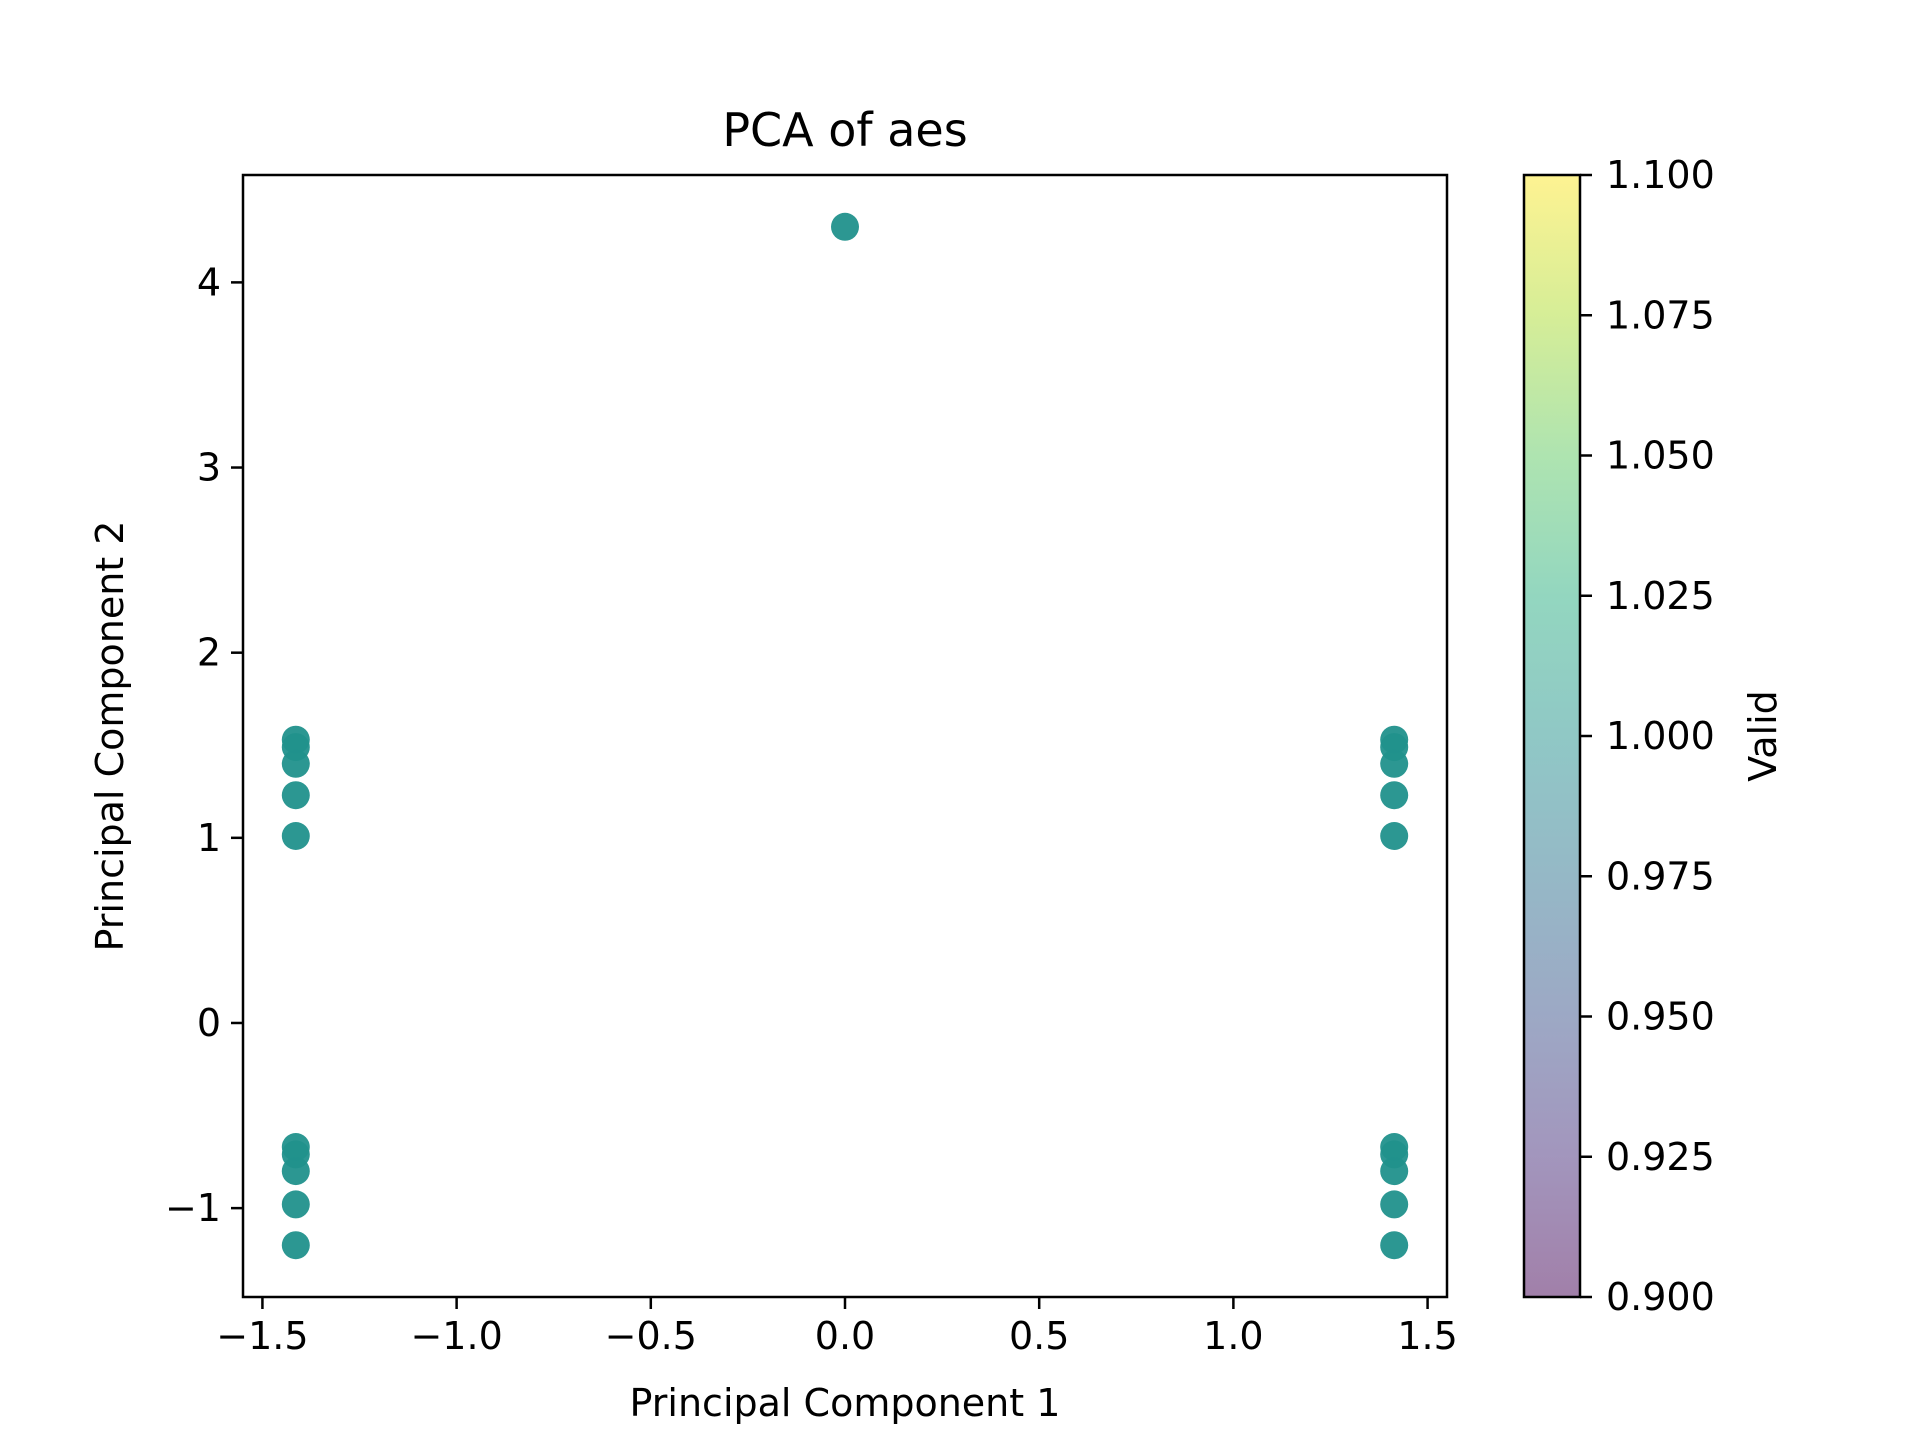 The image size is (1920, 1440). What do you see at coordinates (209, 653) in the screenshot?
I see `y-tick-label: 2` at bounding box center [209, 653].